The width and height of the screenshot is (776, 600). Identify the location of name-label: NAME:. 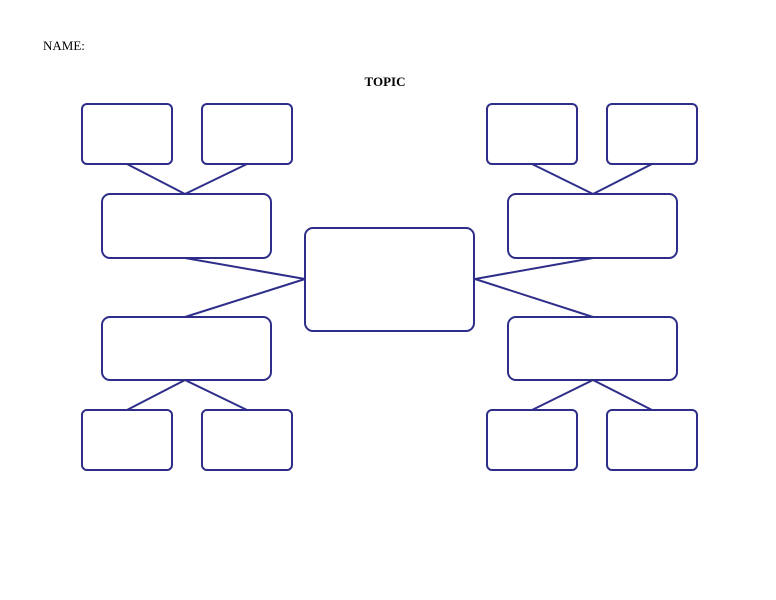
(64, 45).